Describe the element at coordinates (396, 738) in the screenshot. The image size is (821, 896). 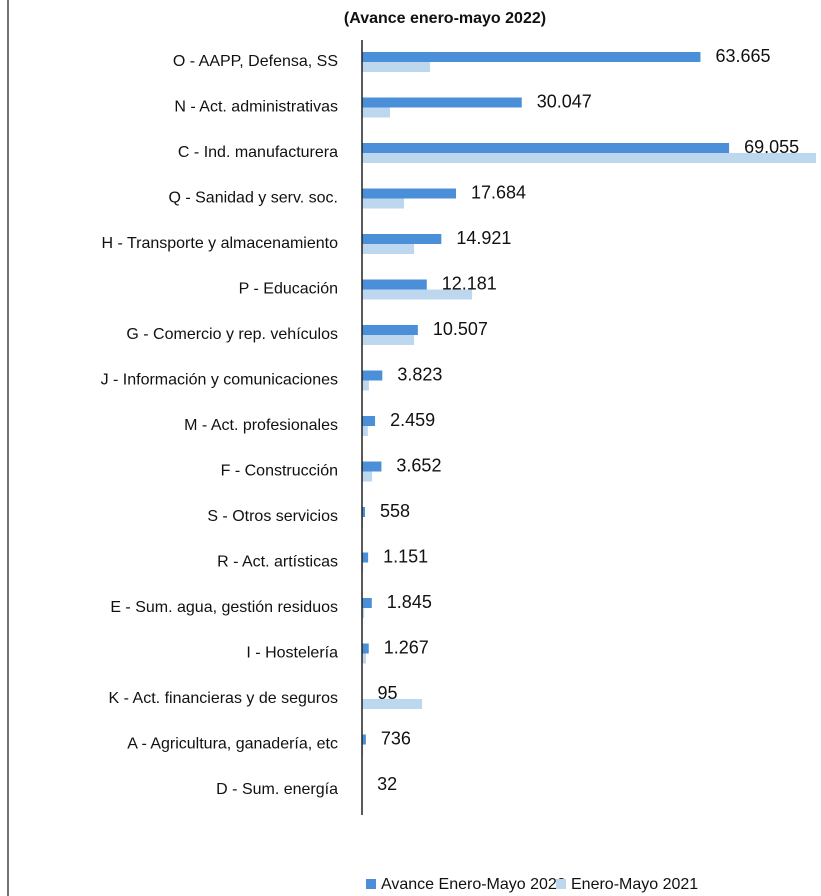
I see `value-label: 736` at that location.